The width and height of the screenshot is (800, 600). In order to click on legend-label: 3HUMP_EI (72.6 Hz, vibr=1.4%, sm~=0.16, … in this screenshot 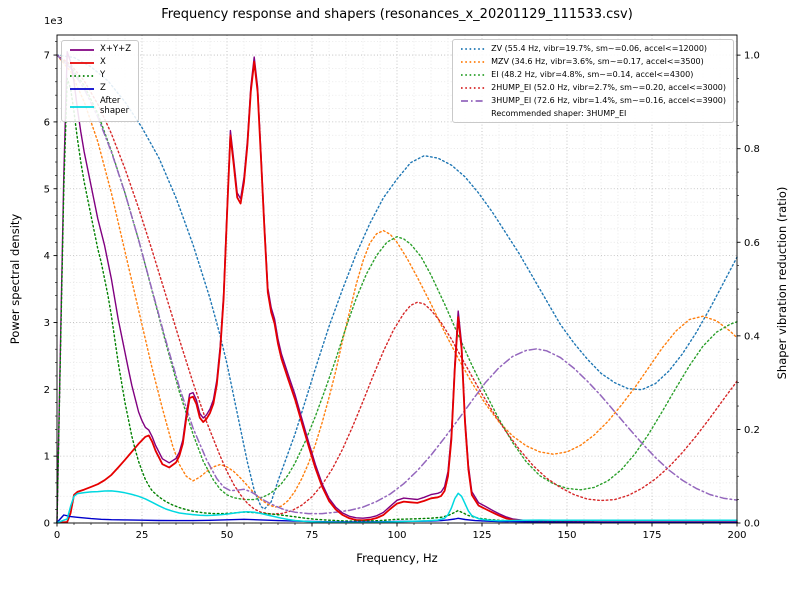, I will do `click(608, 101)`.